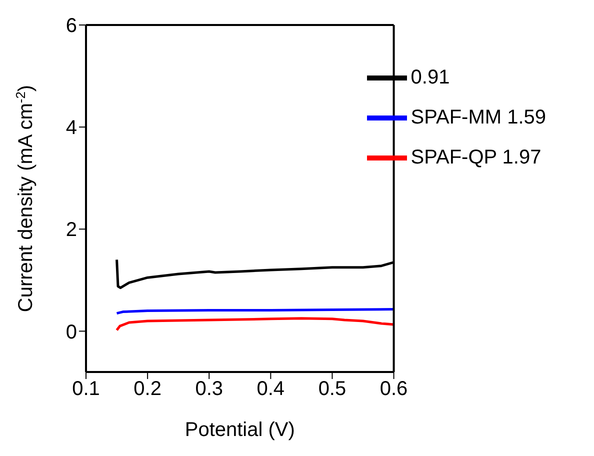 This screenshot has width=594, height=456. I want to click on x-axis-title: Potential (V), so click(239, 430).